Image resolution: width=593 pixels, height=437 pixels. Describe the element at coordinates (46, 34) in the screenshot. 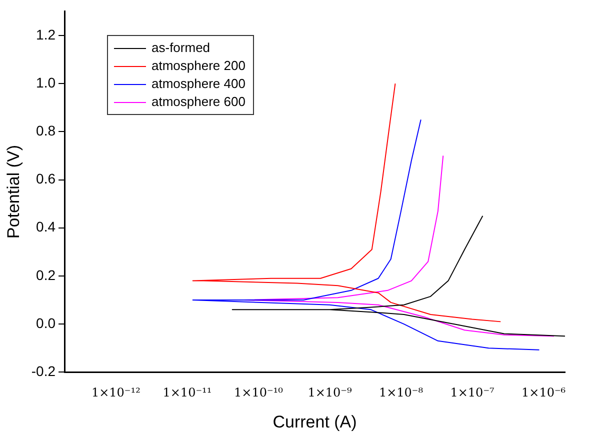

I see `y-tick-label: 1.2` at that location.